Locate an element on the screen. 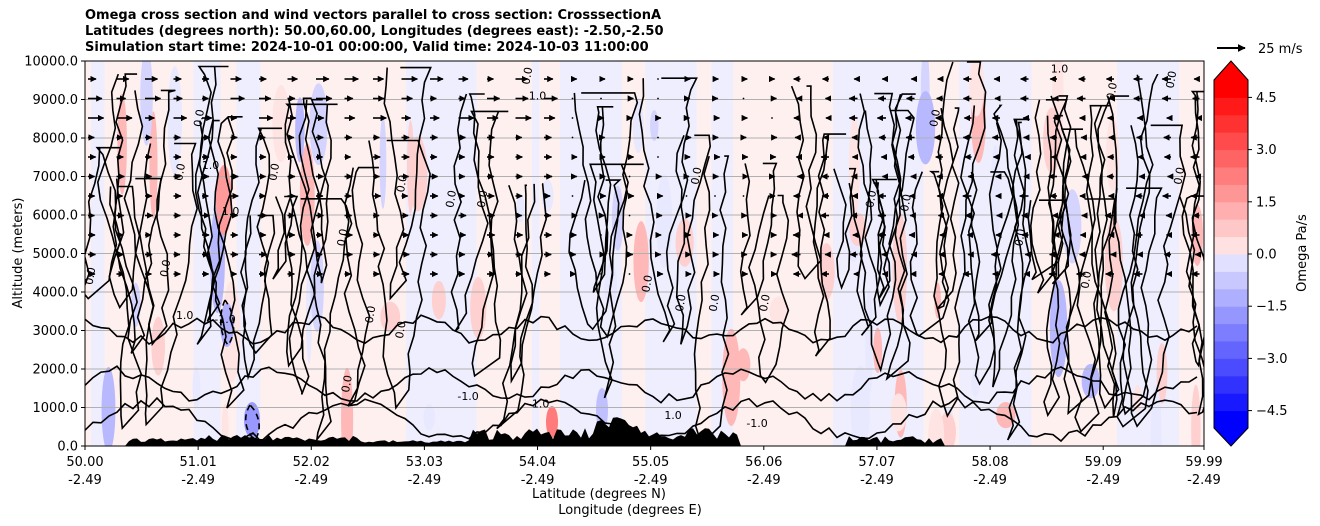  x-axis-label-longitude: Longitude (degrees E) is located at coordinates (630, 510).